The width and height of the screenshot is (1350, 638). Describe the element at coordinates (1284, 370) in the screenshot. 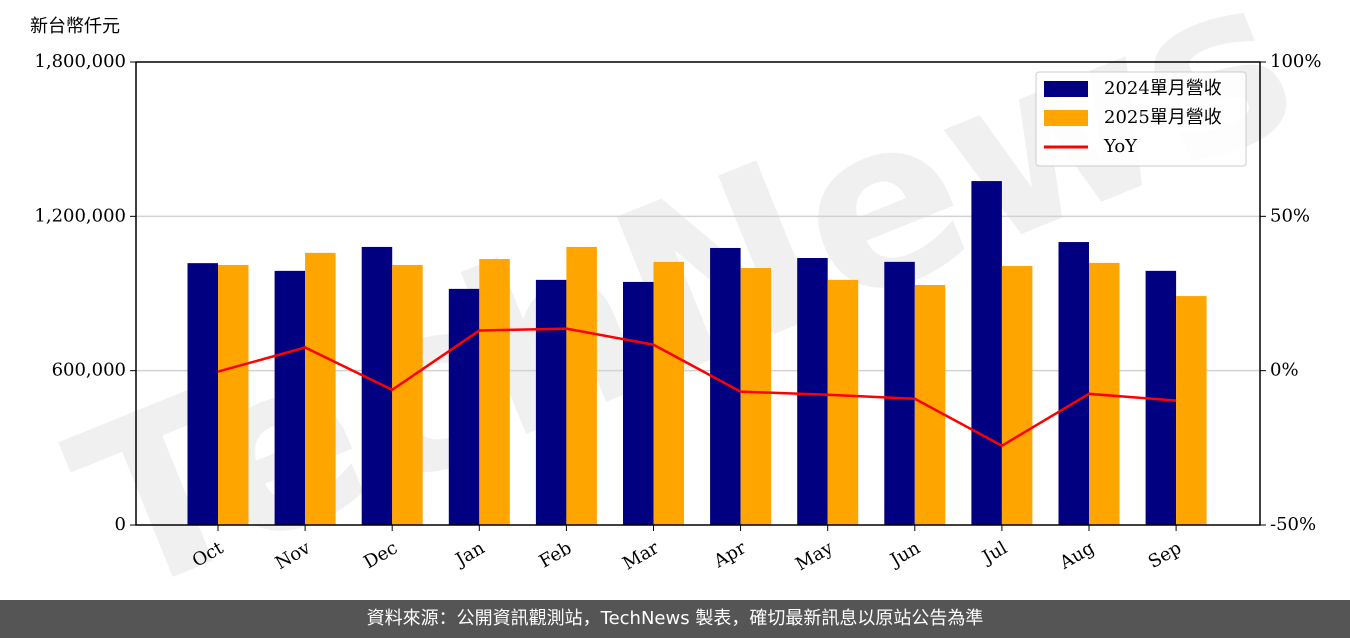

I see `y2-tick-label: 0%` at that location.